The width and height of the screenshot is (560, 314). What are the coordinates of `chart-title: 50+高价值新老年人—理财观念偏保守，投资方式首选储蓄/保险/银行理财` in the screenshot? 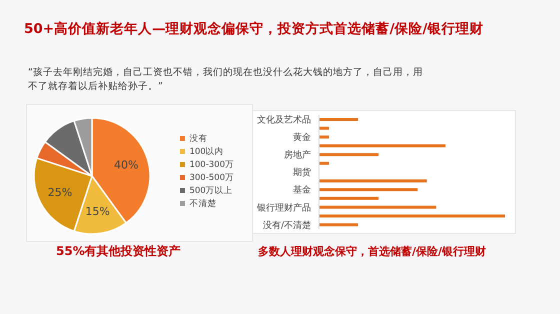 It's located at (254, 29).